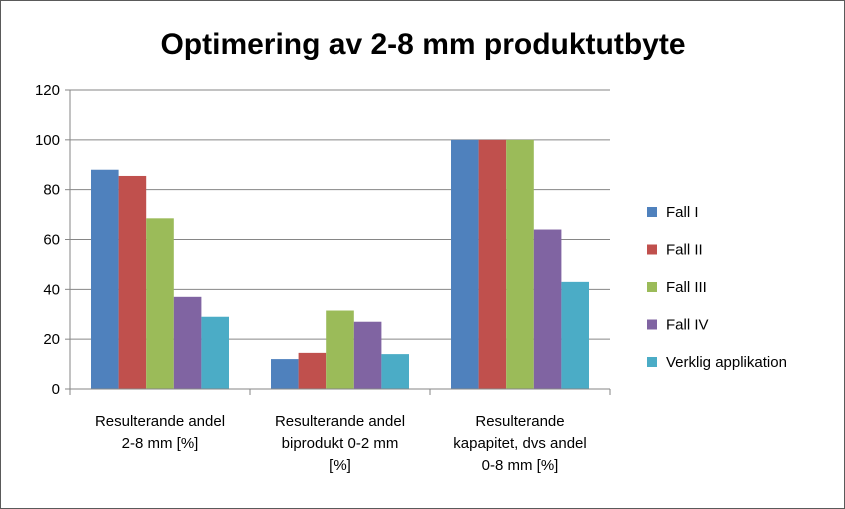  Describe the element at coordinates (684, 250) in the screenshot. I see `legend-label: Fall II` at that location.